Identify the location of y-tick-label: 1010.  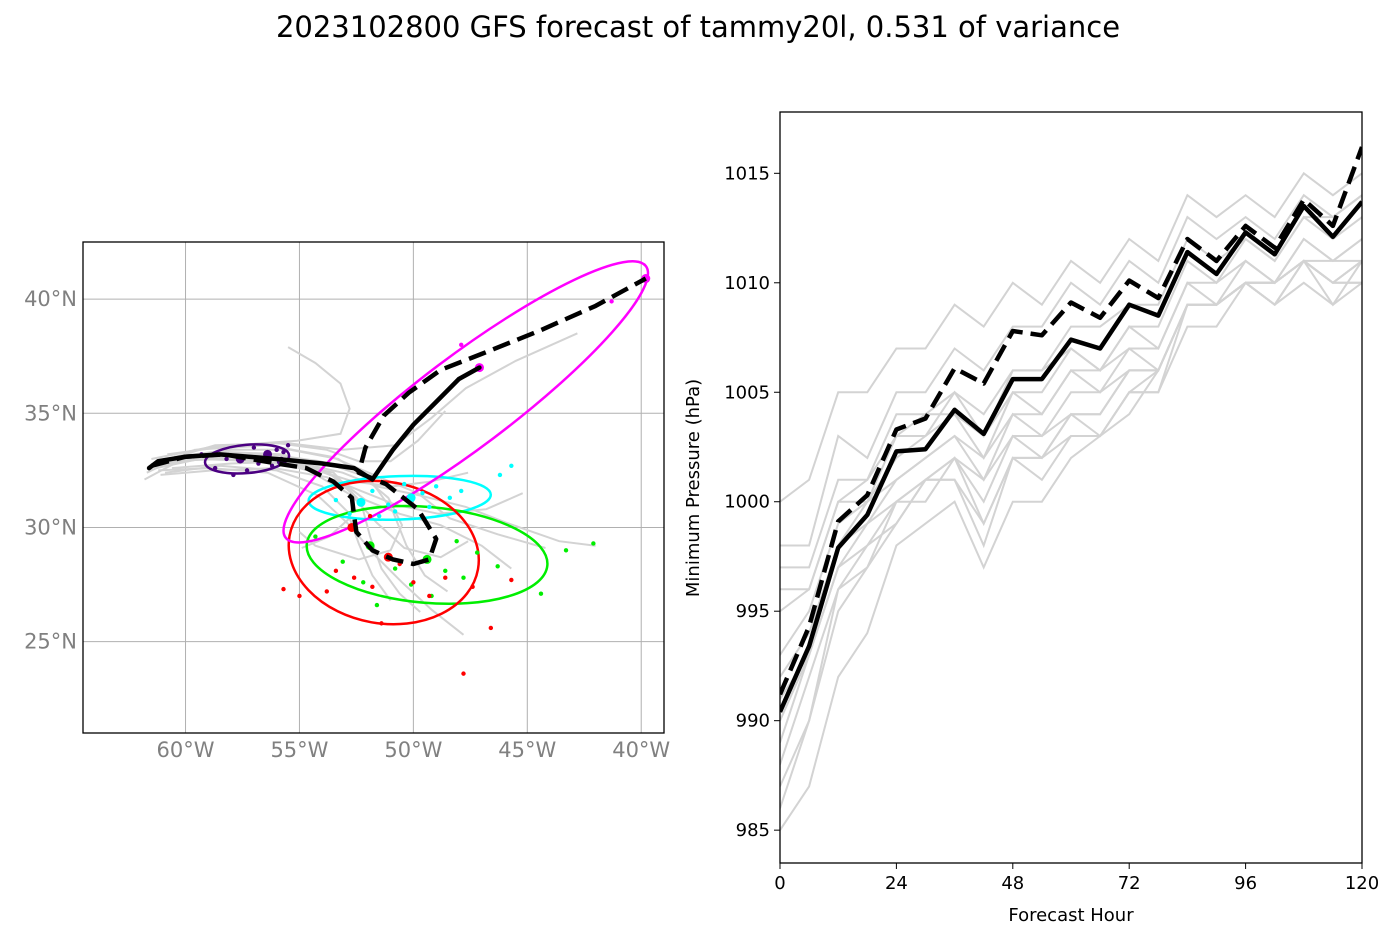
(747, 283).